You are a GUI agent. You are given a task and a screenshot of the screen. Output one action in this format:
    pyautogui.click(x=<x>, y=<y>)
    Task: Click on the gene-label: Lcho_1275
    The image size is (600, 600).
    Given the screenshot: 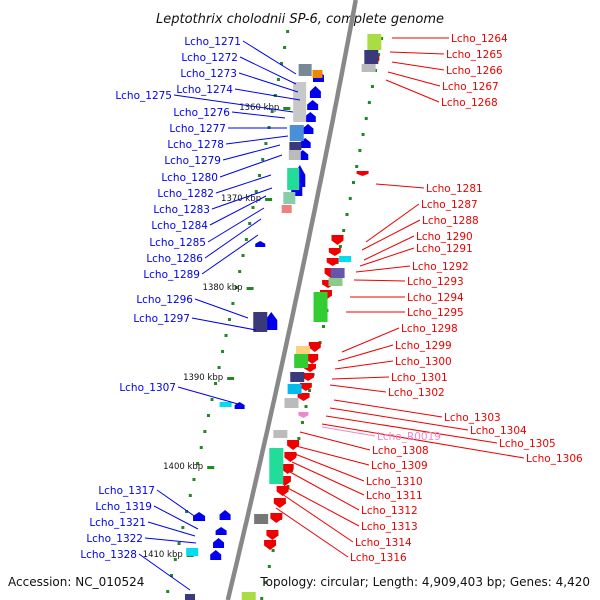 What is the action you would take?
    pyautogui.click(x=143, y=96)
    